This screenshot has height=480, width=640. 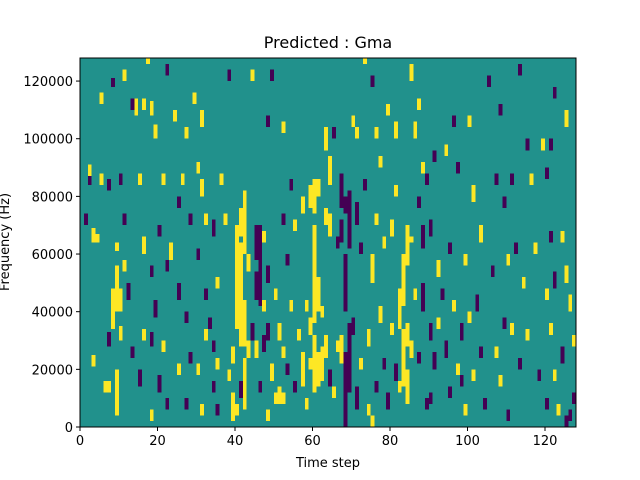 I want to click on y-tick-label: 80000, so click(x=52, y=197).